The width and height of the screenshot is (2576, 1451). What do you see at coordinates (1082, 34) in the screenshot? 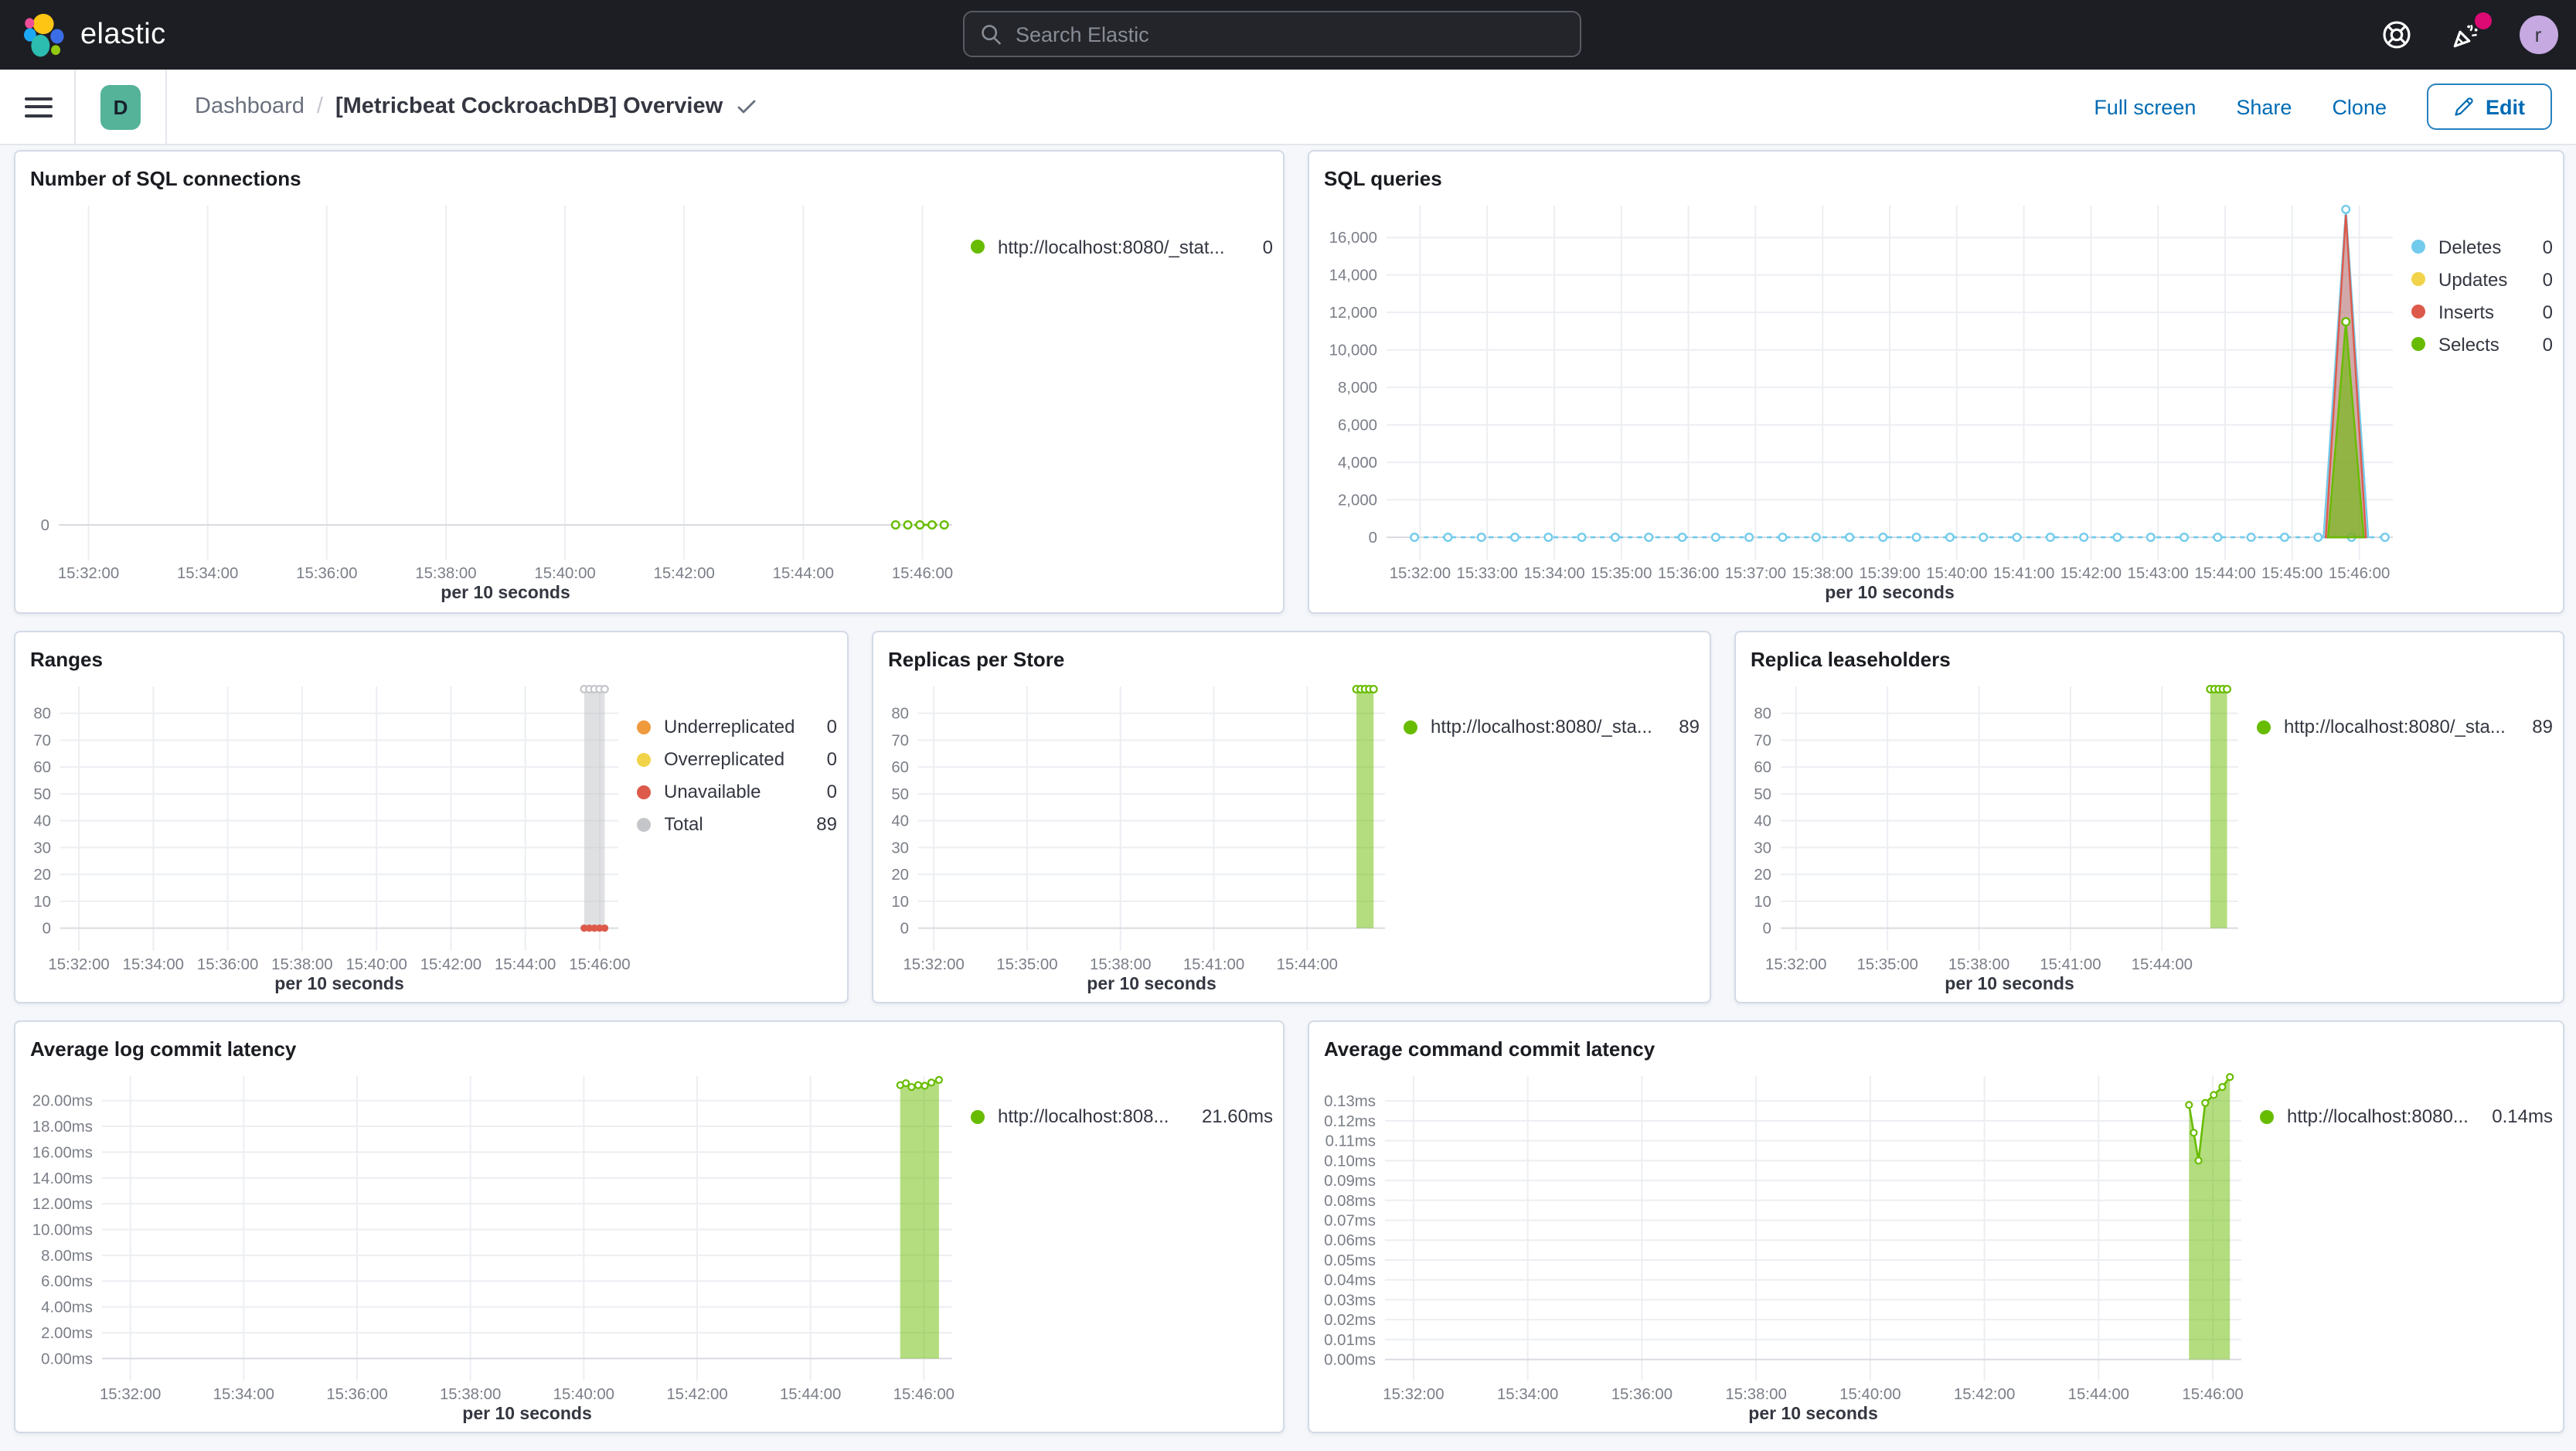
I see `search-placeholder: Search Elastic` at bounding box center [1082, 34].